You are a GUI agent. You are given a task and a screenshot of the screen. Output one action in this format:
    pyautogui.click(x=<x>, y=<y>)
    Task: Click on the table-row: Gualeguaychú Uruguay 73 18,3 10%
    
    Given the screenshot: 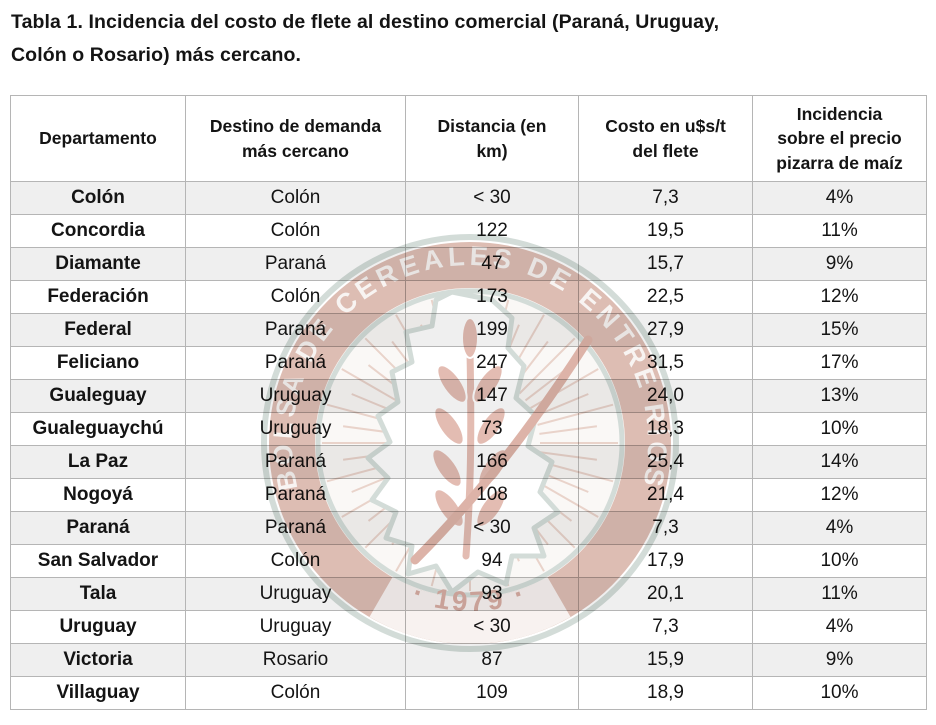 What is the action you would take?
    pyautogui.click(x=468, y=429)
    